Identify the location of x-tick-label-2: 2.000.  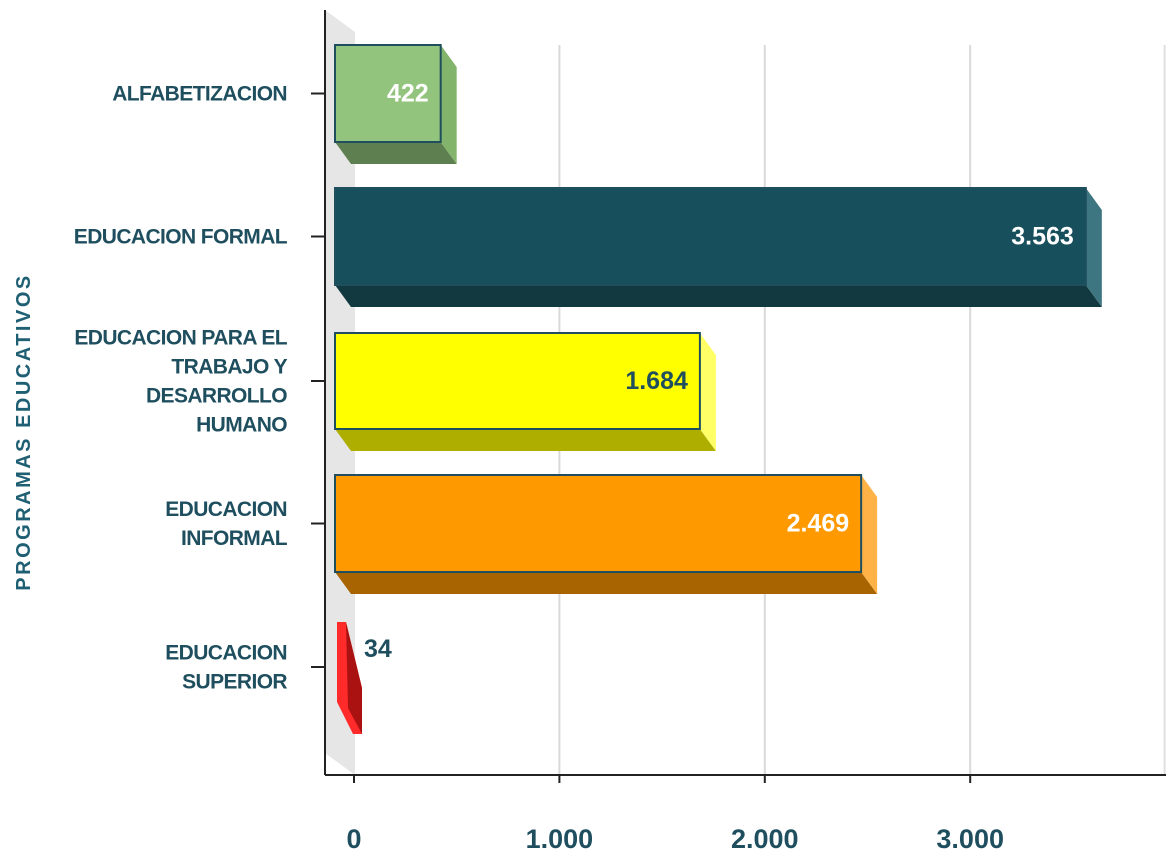
(765, 839).